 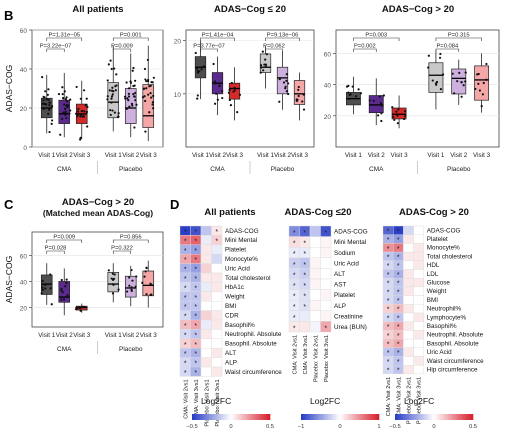 What do you see at coordinates (447, 47) in the screenshot?
I see `p3-pvalue-label: P=0.084` at bounding box center [447, 47].